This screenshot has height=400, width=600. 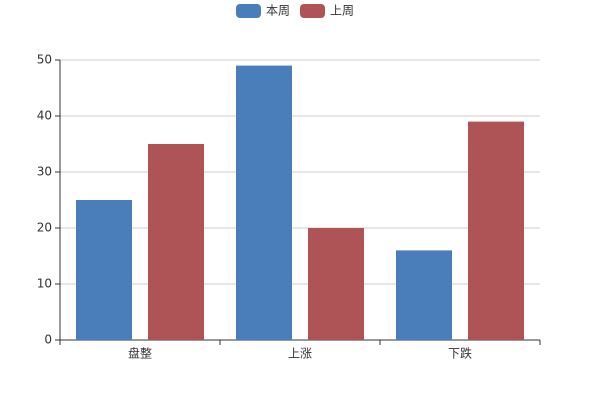 I want to click on y-tick-label: 40, so click(x=44, y=116).